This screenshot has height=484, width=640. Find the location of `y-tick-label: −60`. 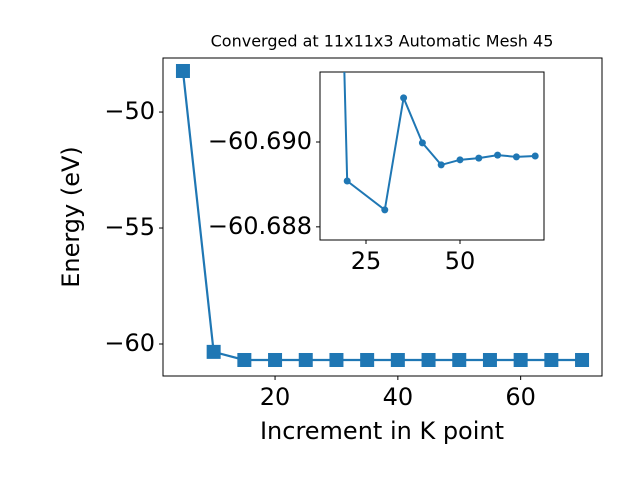

y-tick-label: −60 is located at coordinates (129, 343).